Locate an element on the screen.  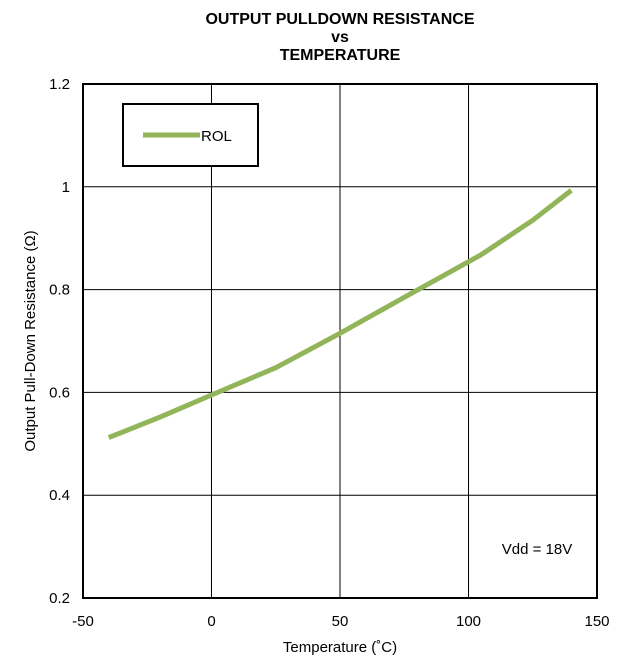
annotation-text: Vdd = 18V is located at coordinates (537, 549).